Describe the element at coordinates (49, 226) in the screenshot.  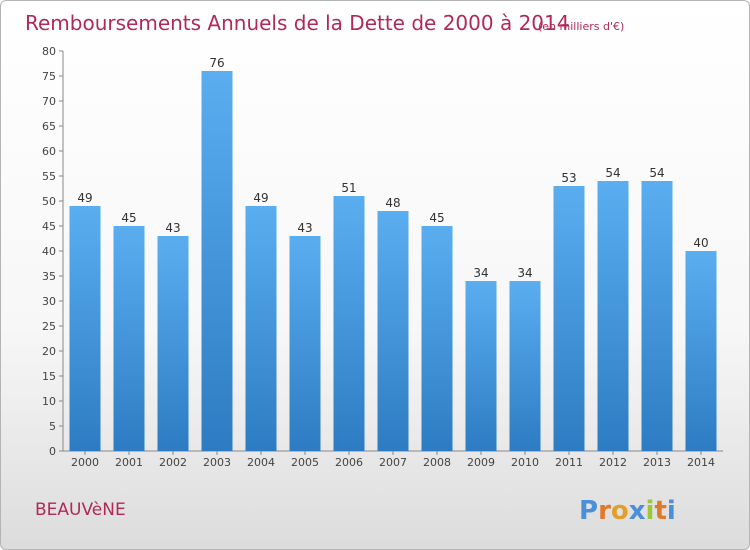
I see `y-tick-label: 45` at that location.